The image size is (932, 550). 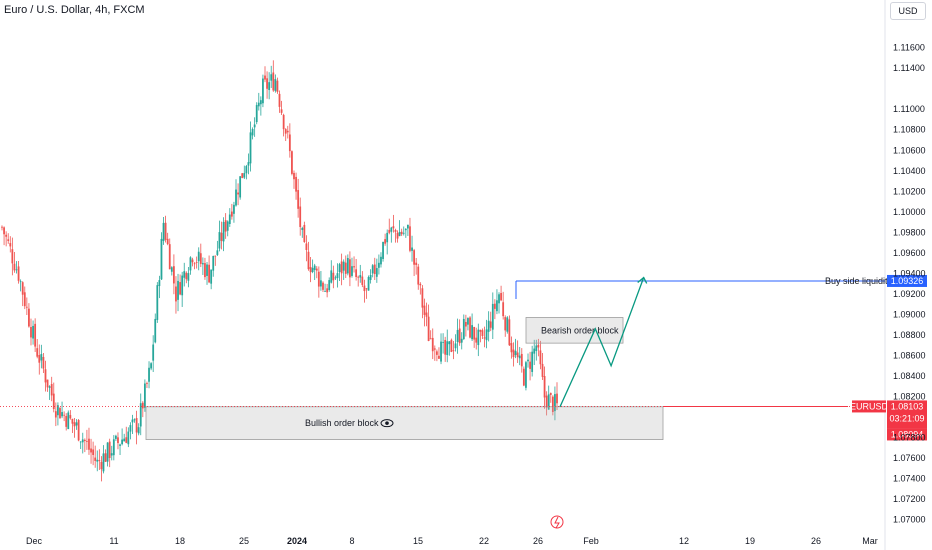 What do you see at coordinates (909, 48) in the screenshot?
I see `y-tick-label: 1.11600` at bounding box center [909, 48].